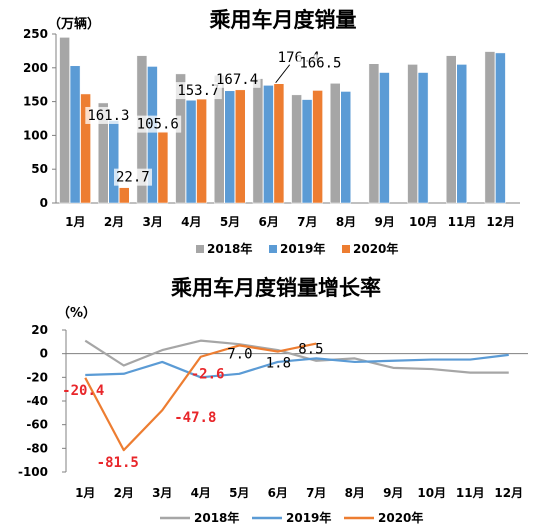 This screenshot has height=530, width=550. Describe the element at coordinates (118, 463) in the screenshot. I see `line-data-label: -81.5` at that location.